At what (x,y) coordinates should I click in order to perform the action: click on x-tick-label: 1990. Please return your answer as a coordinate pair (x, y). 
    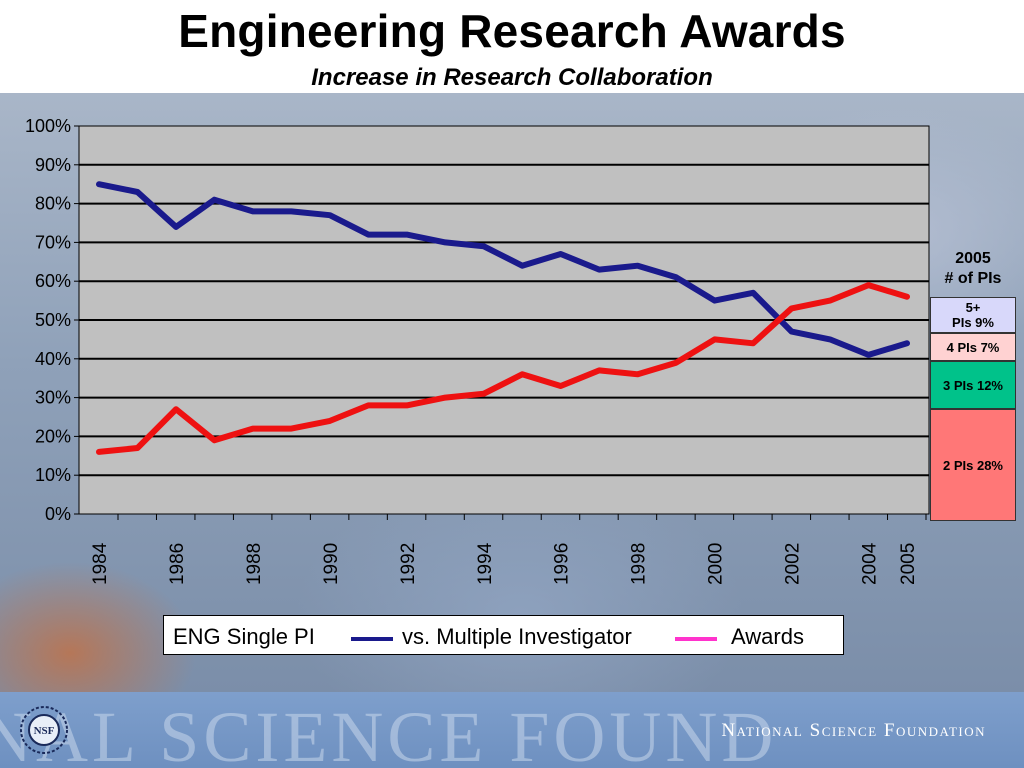
    Looking at the image, I should click on (331, 564).